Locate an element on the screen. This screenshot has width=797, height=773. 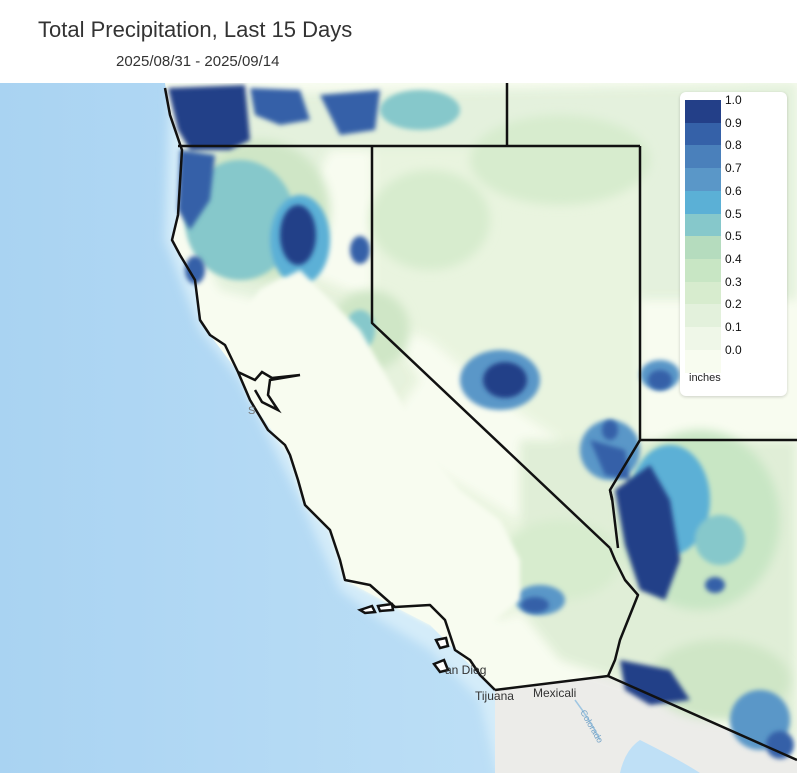
legend-label: 0.2 is located at coordinates (733, 304).